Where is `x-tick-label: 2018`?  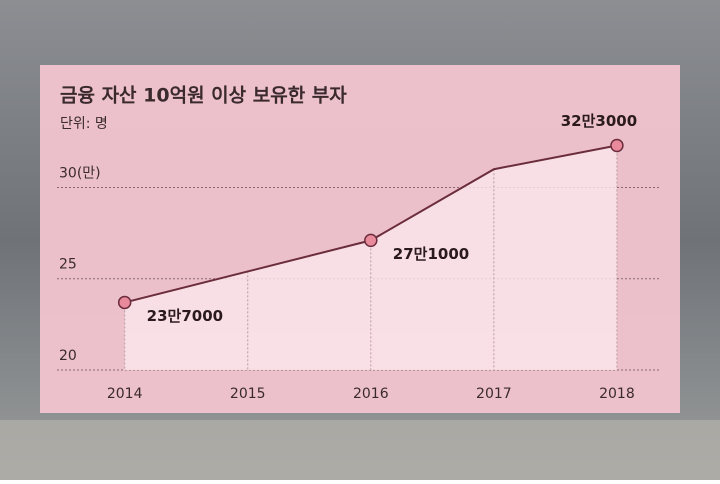 x-tick-label: 2018 is located at coordinates (617, 394).